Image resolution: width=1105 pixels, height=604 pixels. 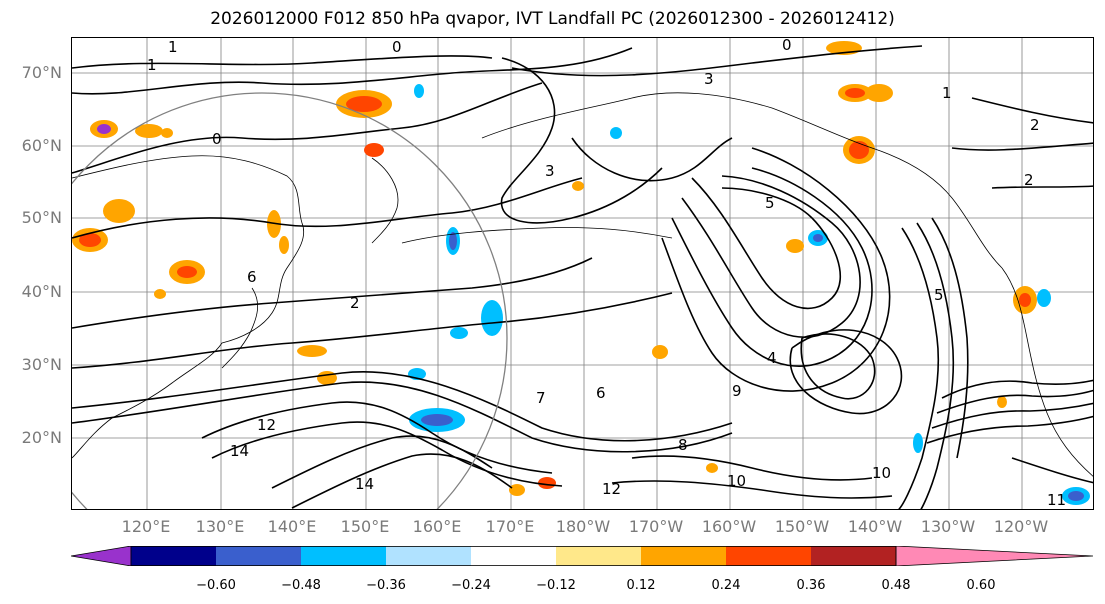 What do you see at coordinates (365, 526) in the screenshot?
I see `lon-label-150e: 150°E` at bounding box center [365, 526].